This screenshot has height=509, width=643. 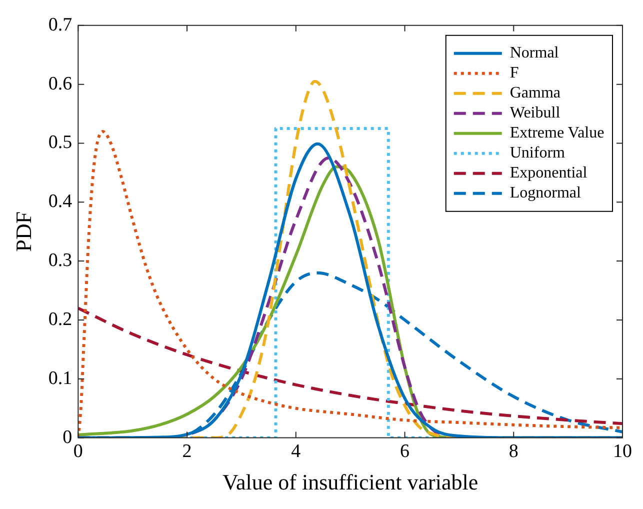 I want to click on x-axis-title: Value of insufficient variable, so click(x=350, y=482).